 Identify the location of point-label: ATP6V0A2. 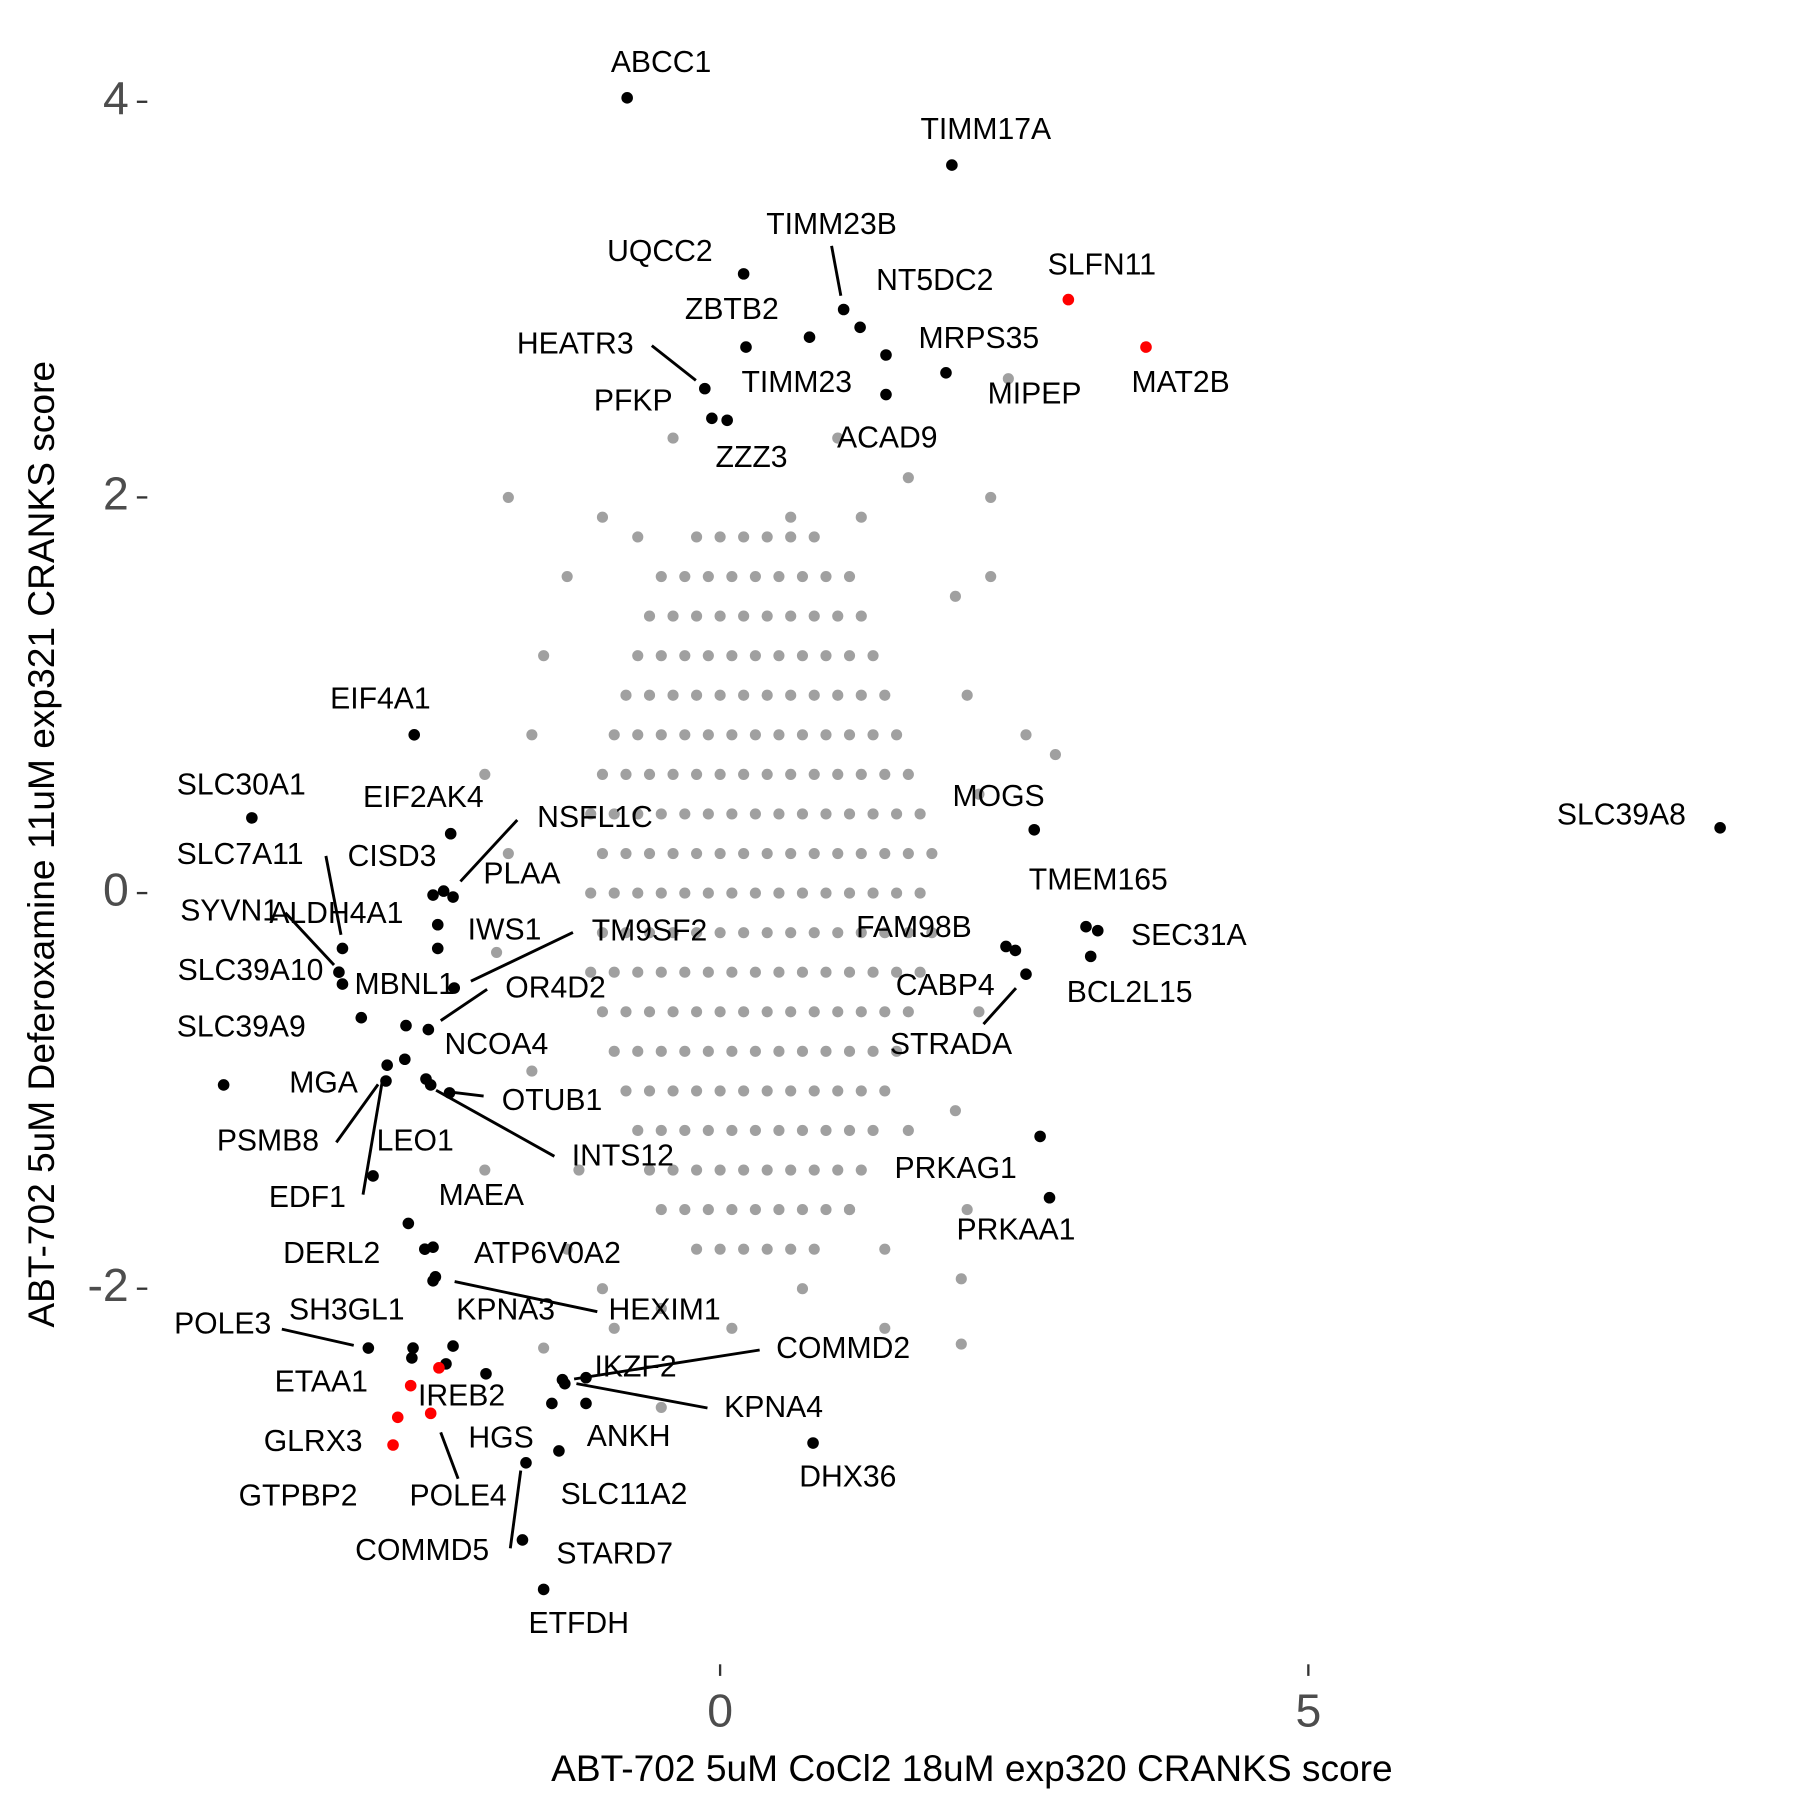
(547, 1253).